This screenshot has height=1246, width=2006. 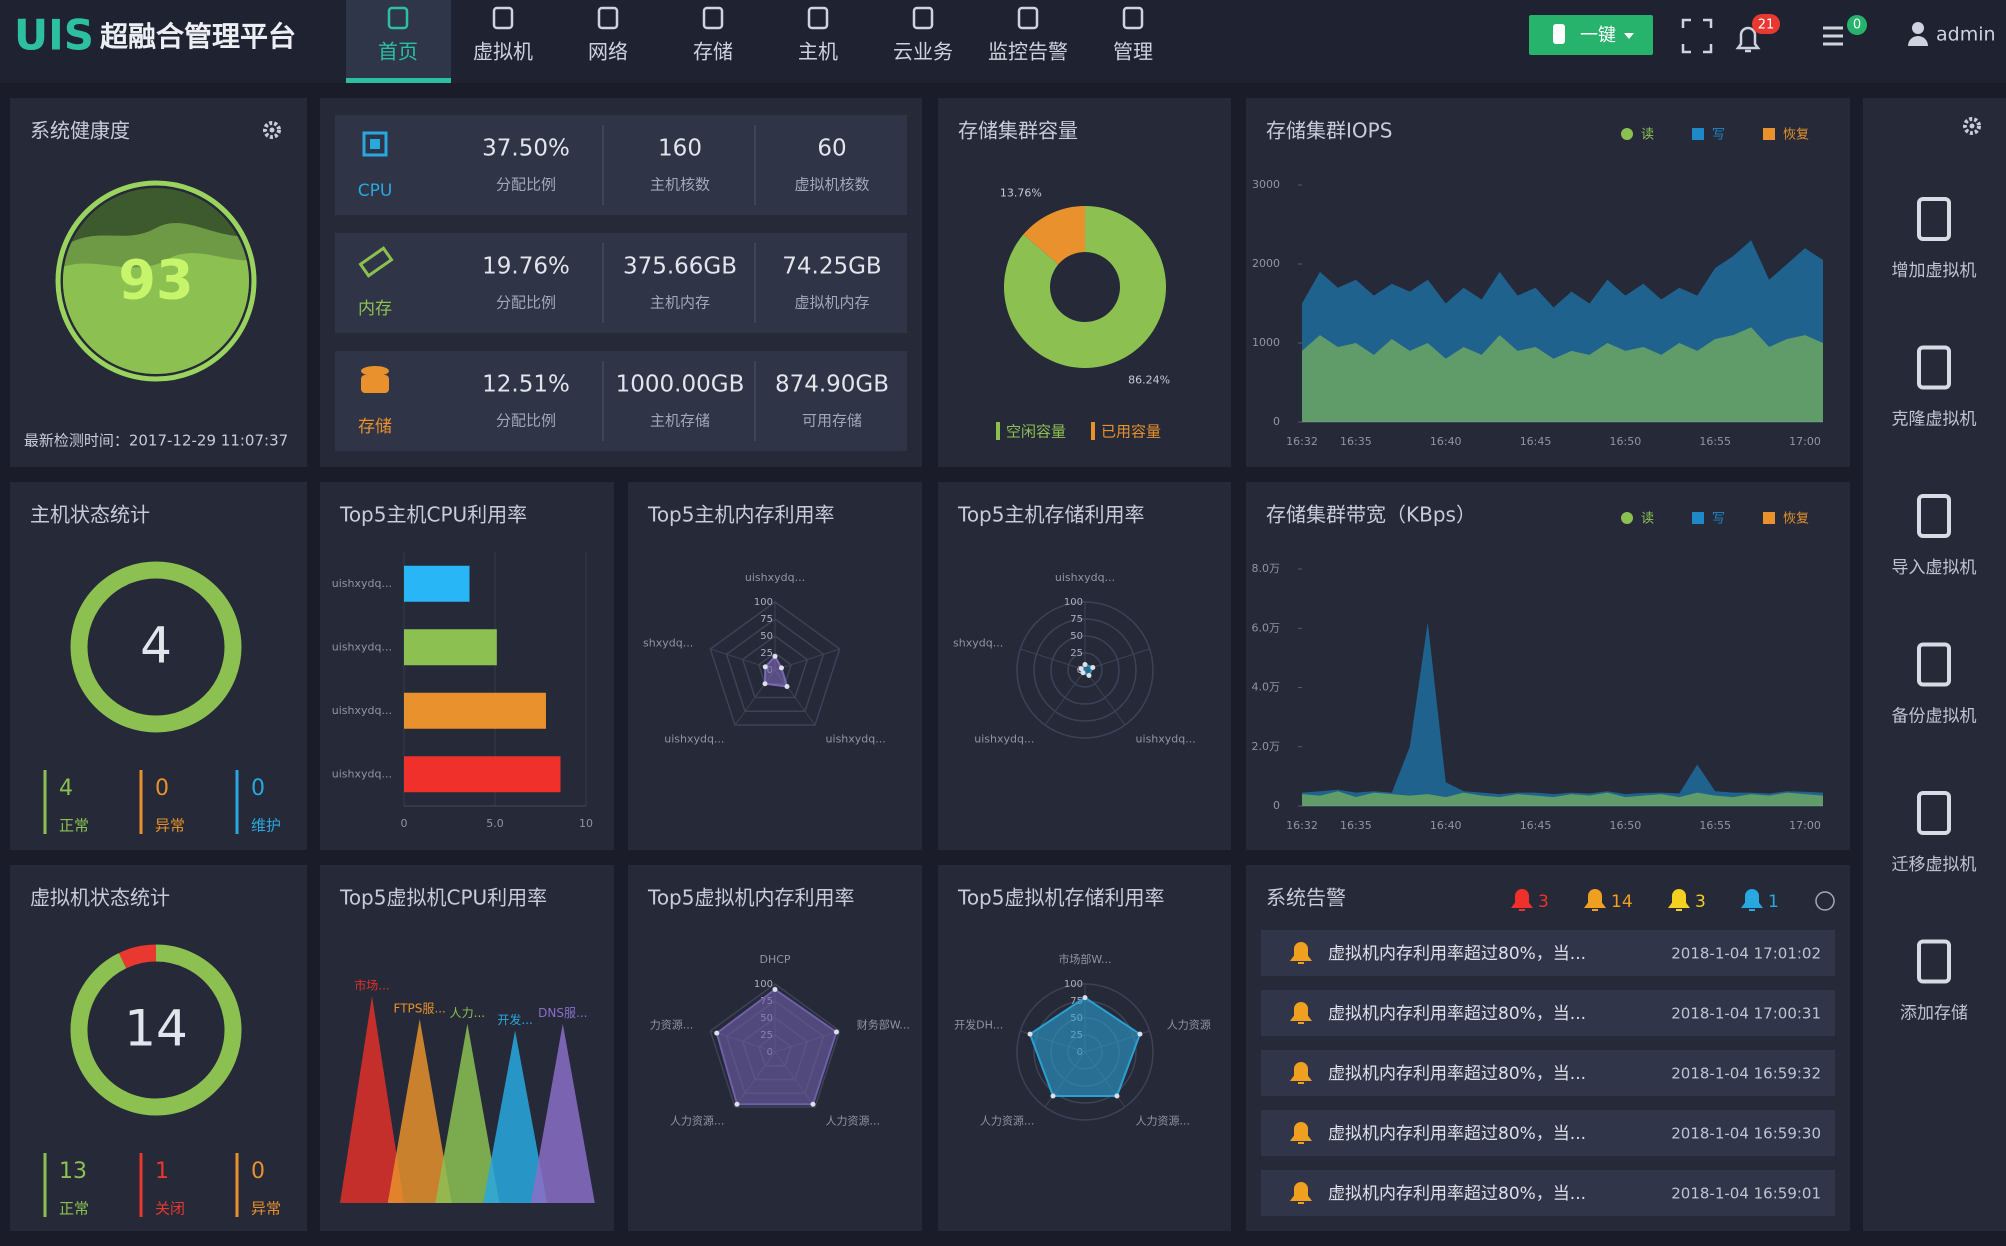 I want to click on logo: UIS, so click(x=54, y=35).